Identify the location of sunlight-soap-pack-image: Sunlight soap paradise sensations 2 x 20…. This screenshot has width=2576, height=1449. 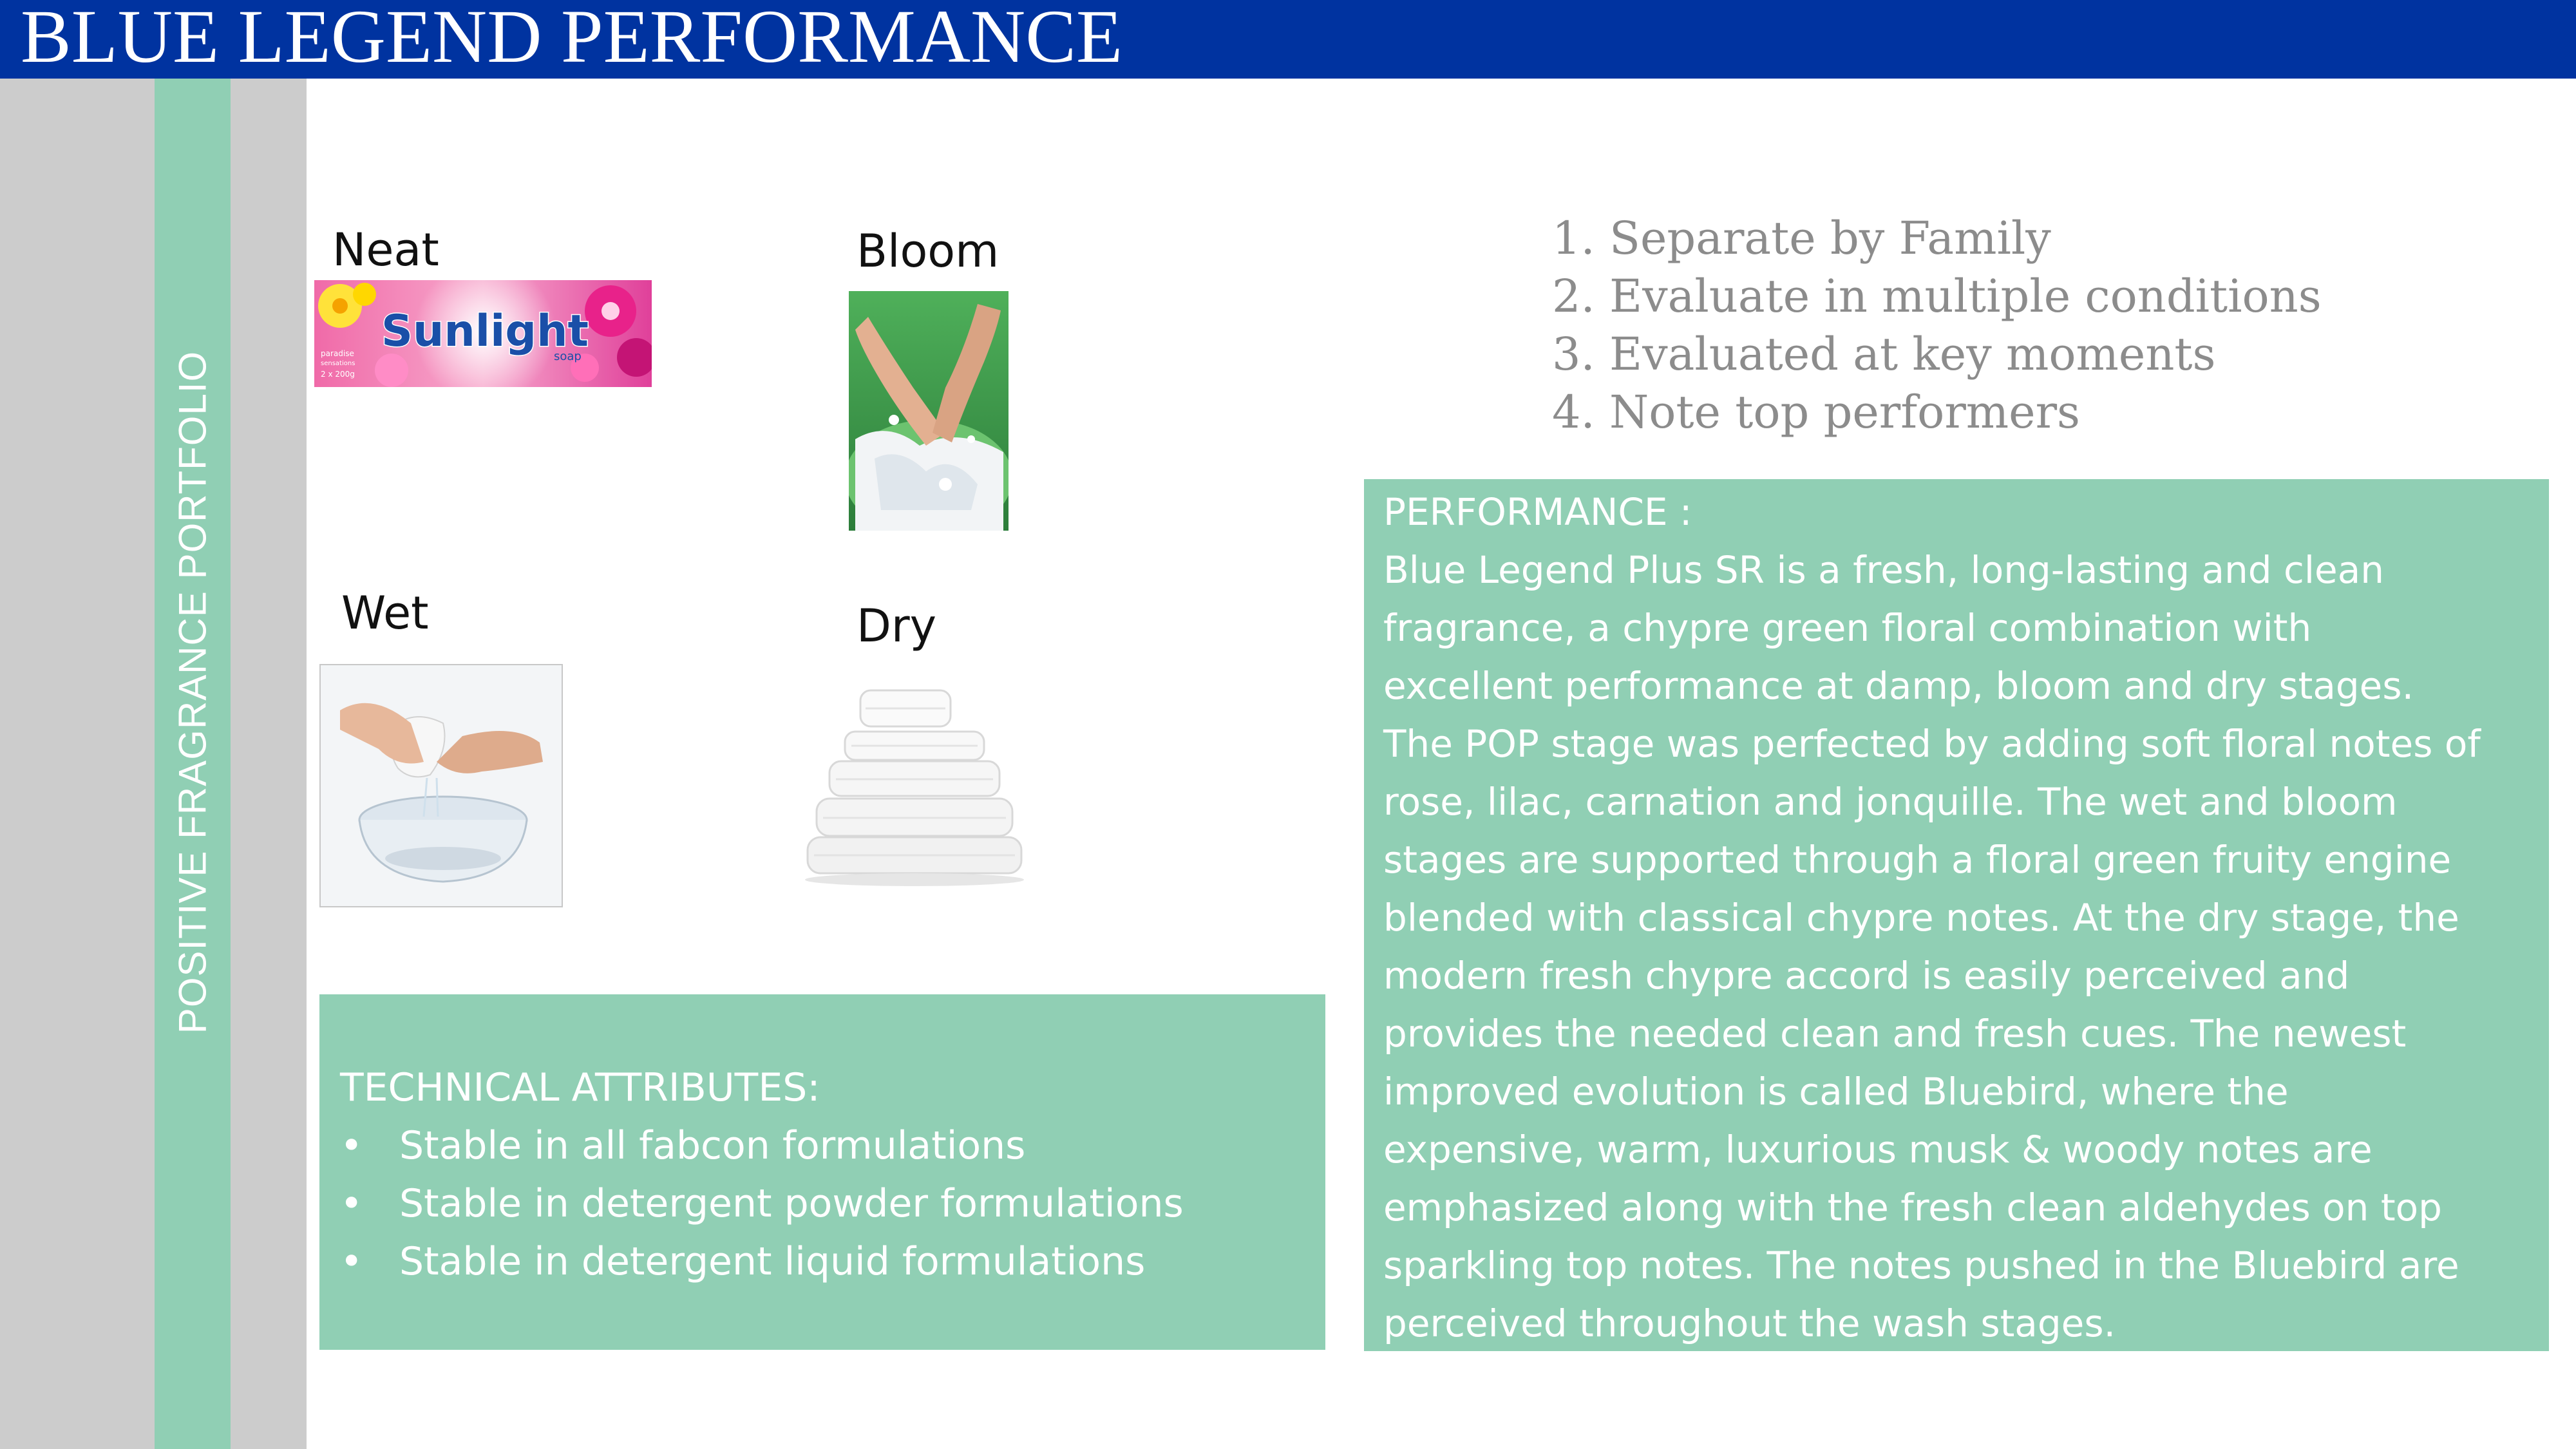
(483, 334).